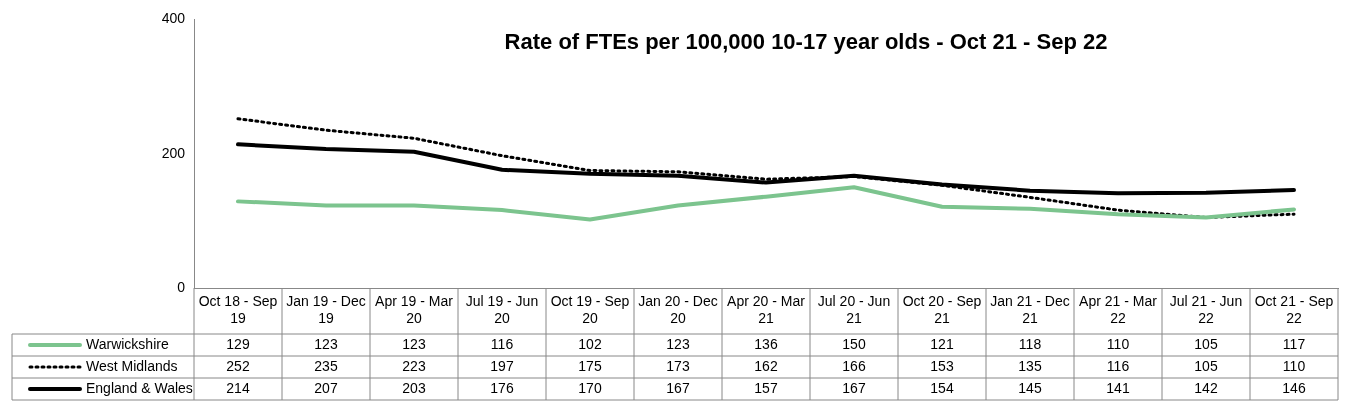 The height and width of the screenshot is (414, 1352). I want to click on x-tick-label: Apr 20 - Mar 21, so click(766, 310).